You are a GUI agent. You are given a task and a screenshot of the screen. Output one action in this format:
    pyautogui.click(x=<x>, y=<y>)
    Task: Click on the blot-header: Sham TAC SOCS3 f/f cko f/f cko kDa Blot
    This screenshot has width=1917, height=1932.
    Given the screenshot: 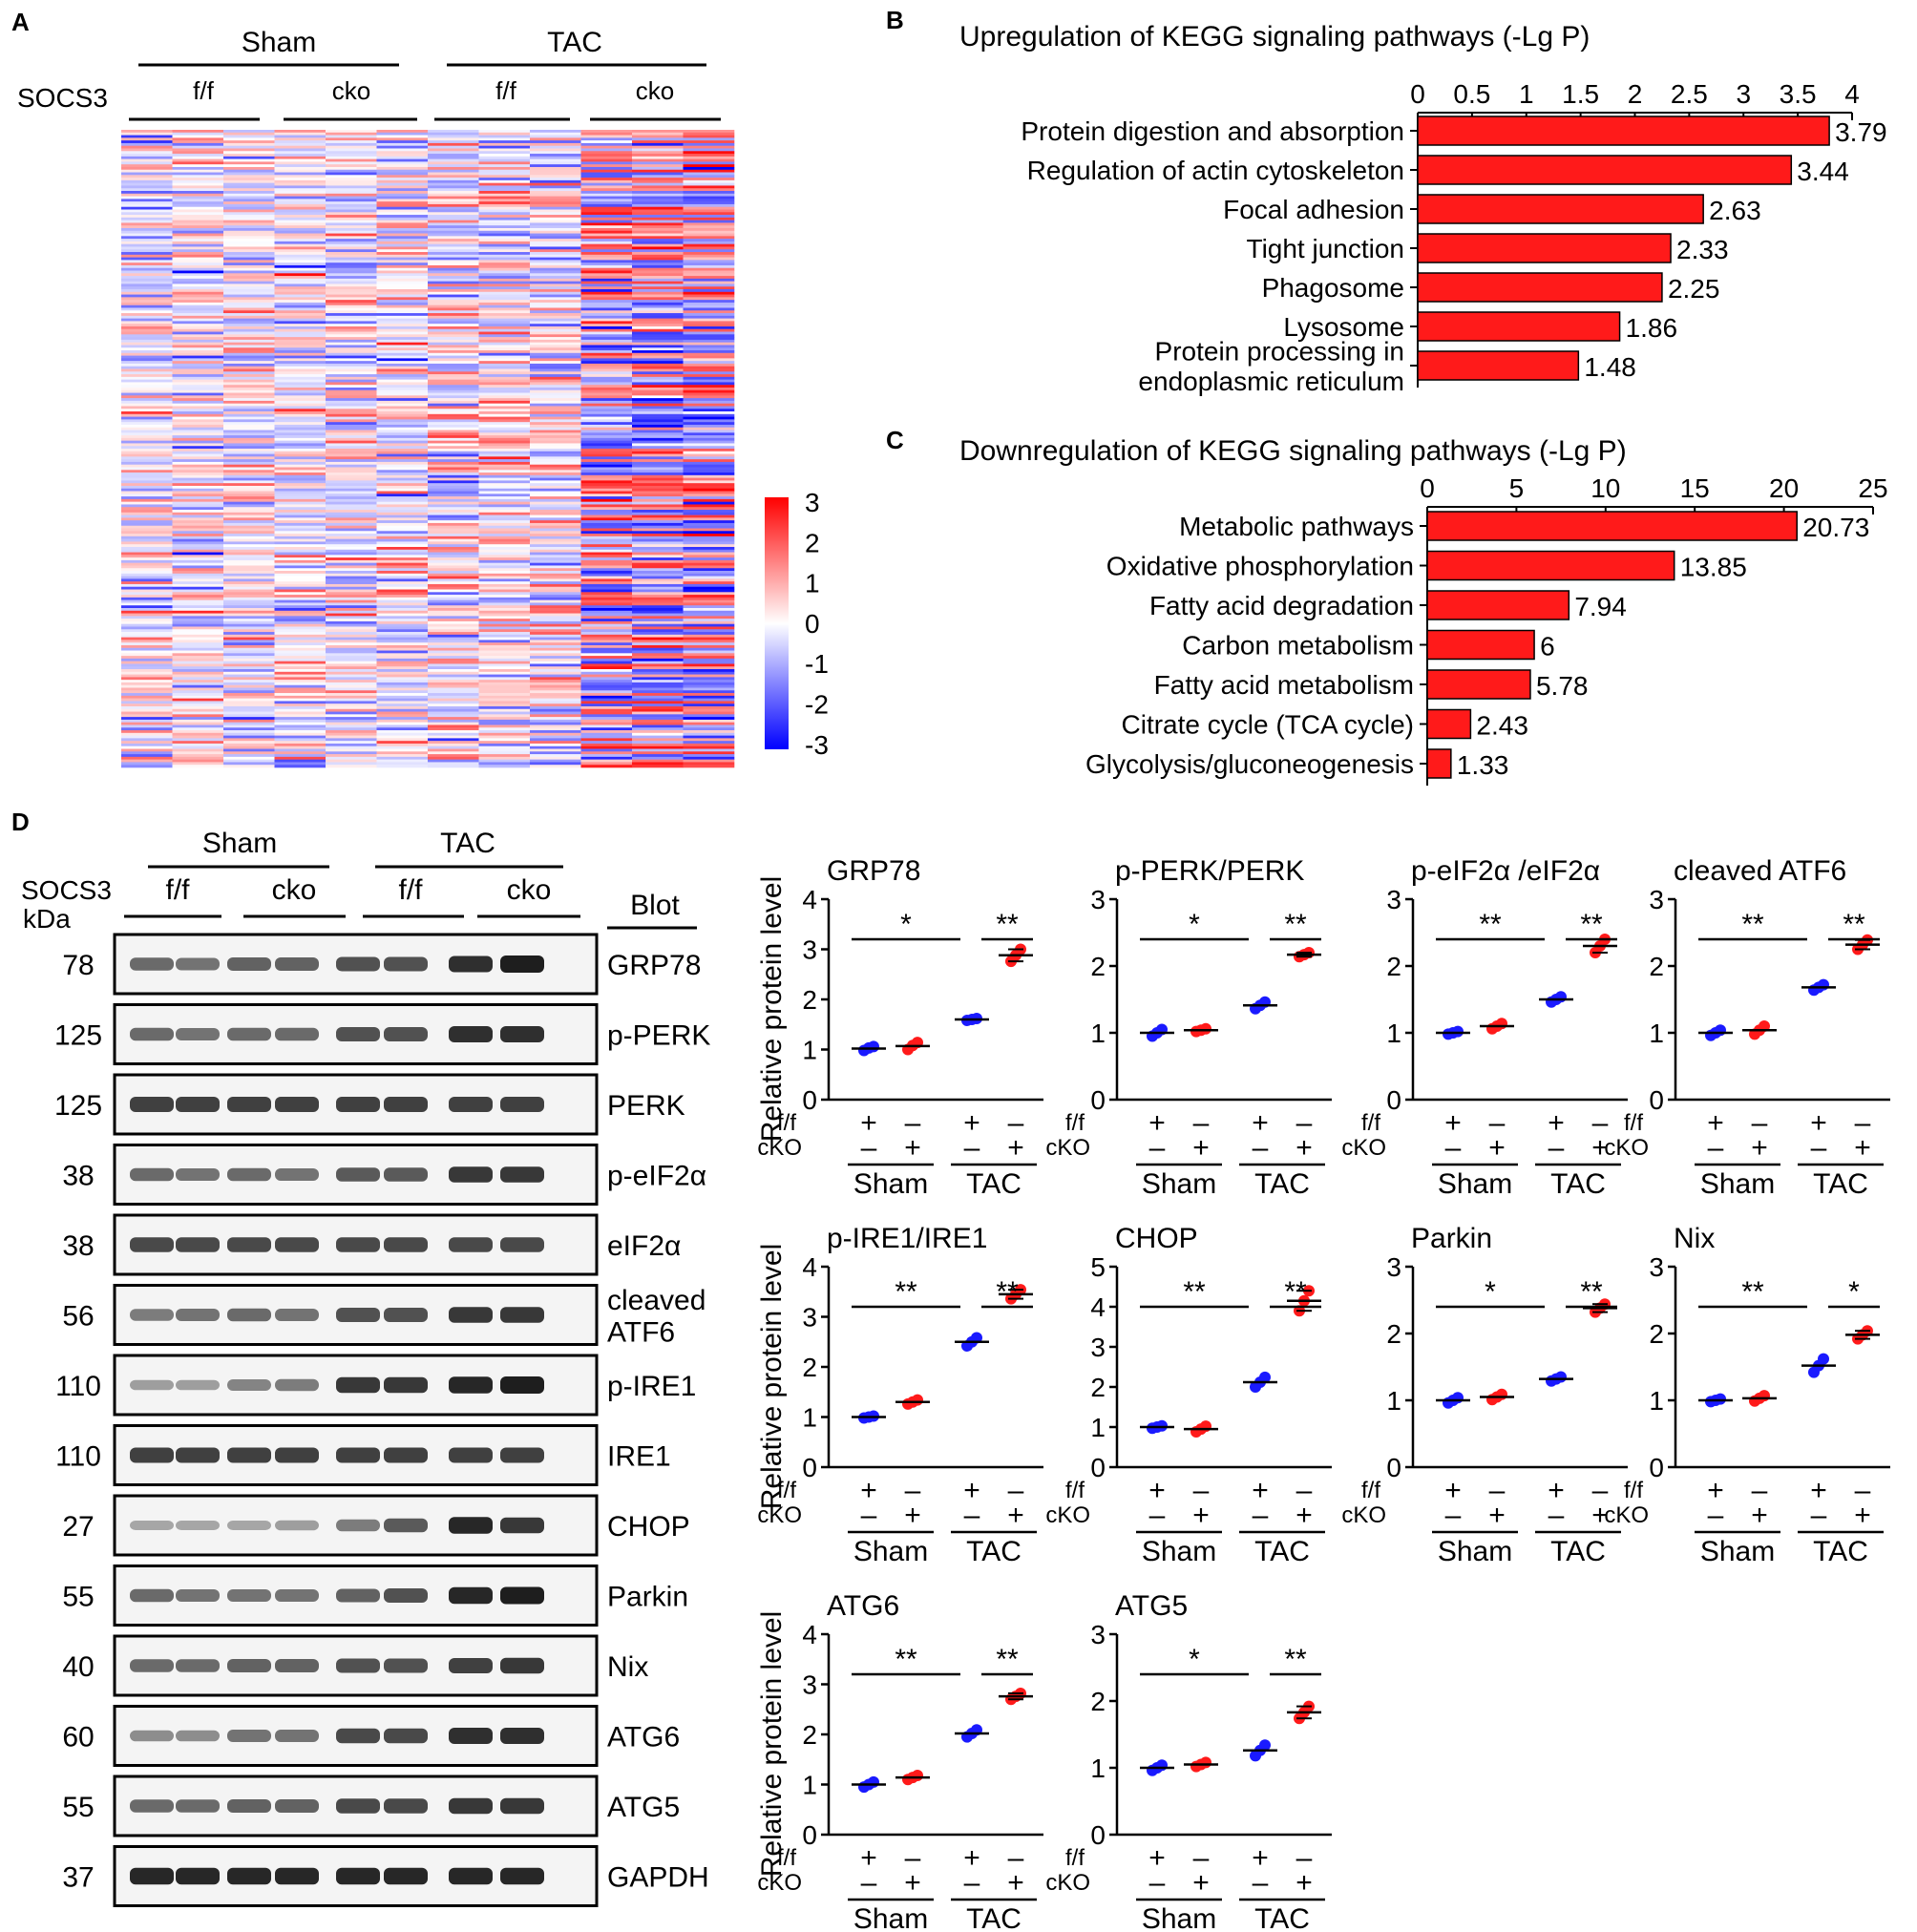 What is the action you would take?
    pyautogui.click(x=359, y=881)
    